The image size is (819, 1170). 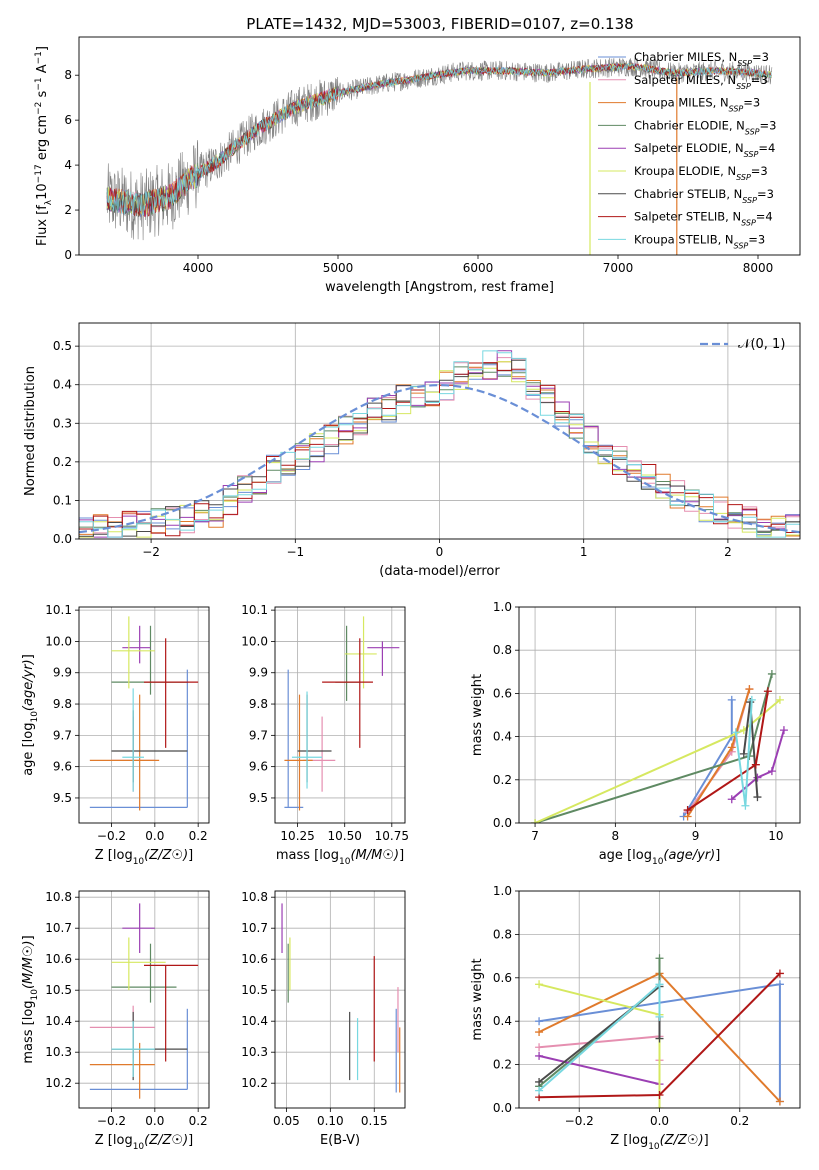 What do you see at coordinates (30, 715) in the screenshot?
I see `ylabel-label: age [log10(age/yr)]` at bounding box center [30, 715].